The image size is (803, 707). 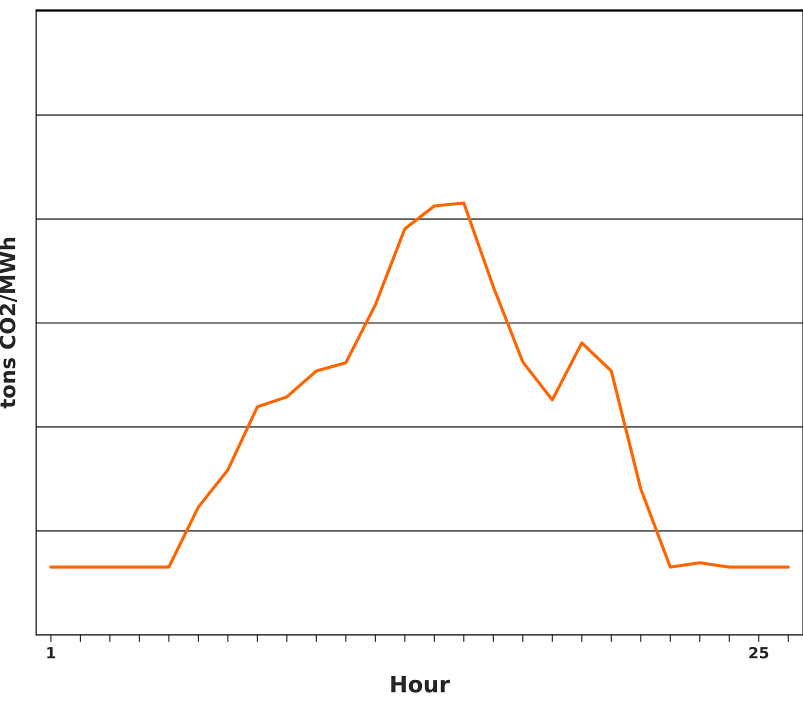 What do you see at coordinates (51, 652) in the screenshot?
I see `x-tick-label: 1` at bounding box center [51, 652].